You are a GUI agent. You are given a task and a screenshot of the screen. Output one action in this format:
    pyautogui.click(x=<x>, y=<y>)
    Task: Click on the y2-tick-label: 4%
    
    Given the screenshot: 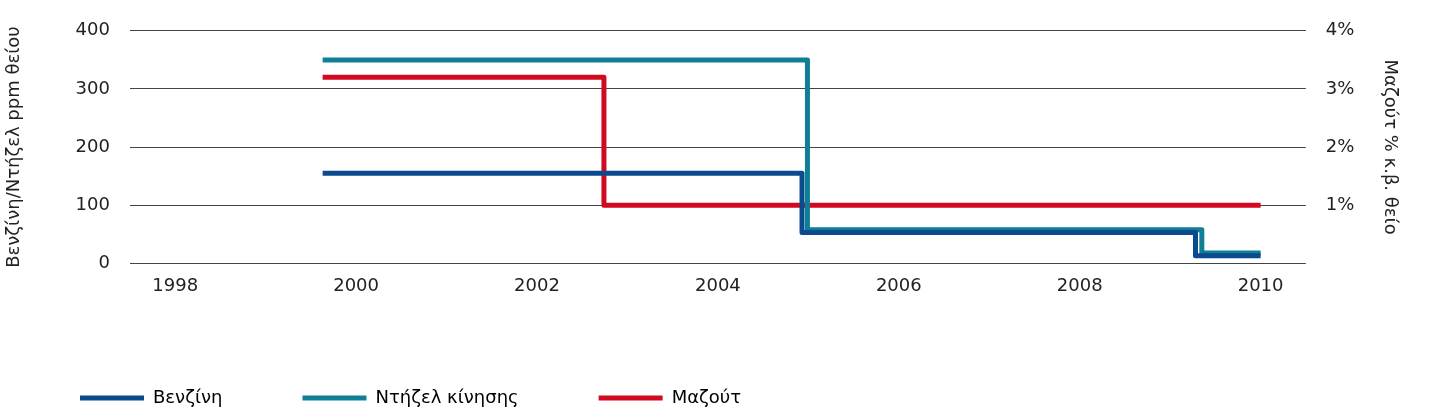 What is the action you would take?
    pyautogui.click(x=1340, y=29)
    